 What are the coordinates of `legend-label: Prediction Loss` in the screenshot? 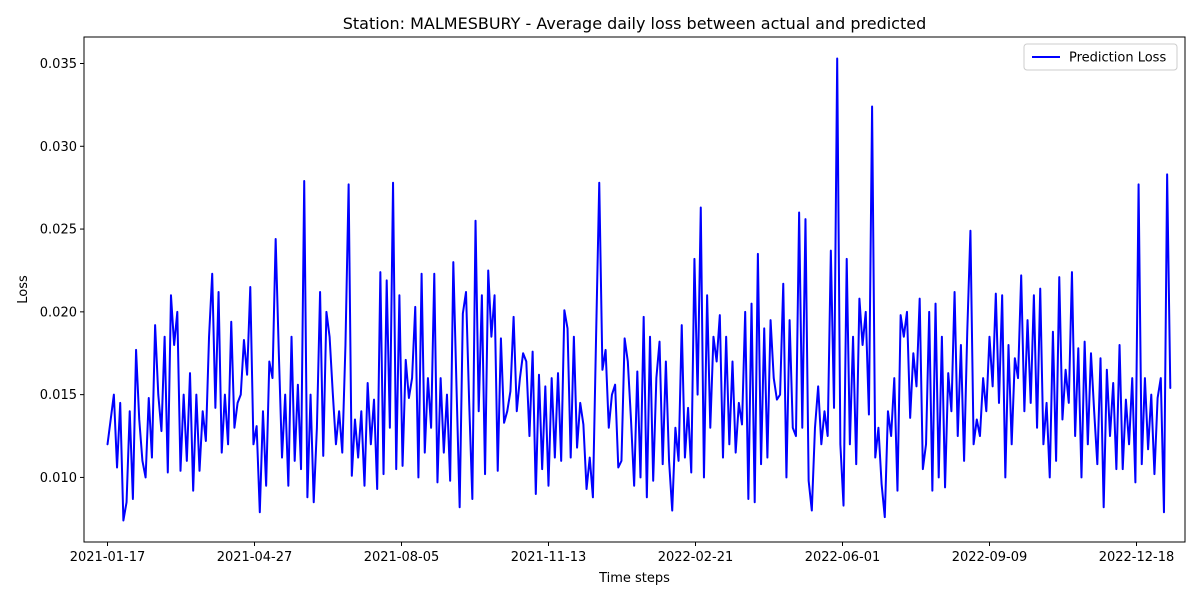 It's located at (1117, 58).